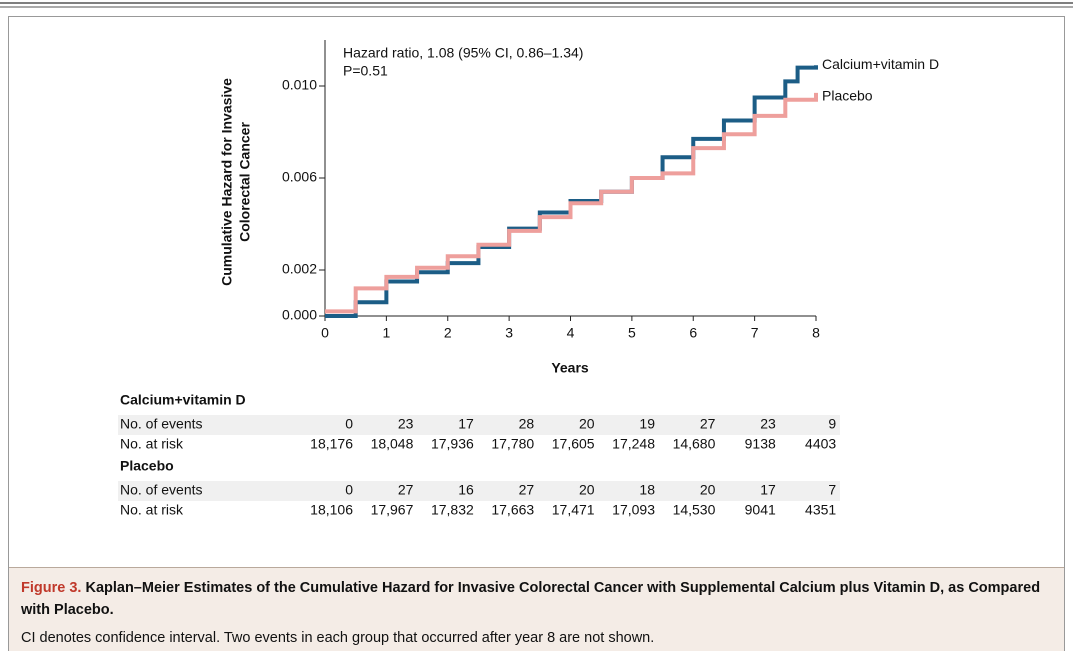 The width and height of the screenshot is (1073, 661). I want to click on risk-cell: 17,248, so click(633, 444).